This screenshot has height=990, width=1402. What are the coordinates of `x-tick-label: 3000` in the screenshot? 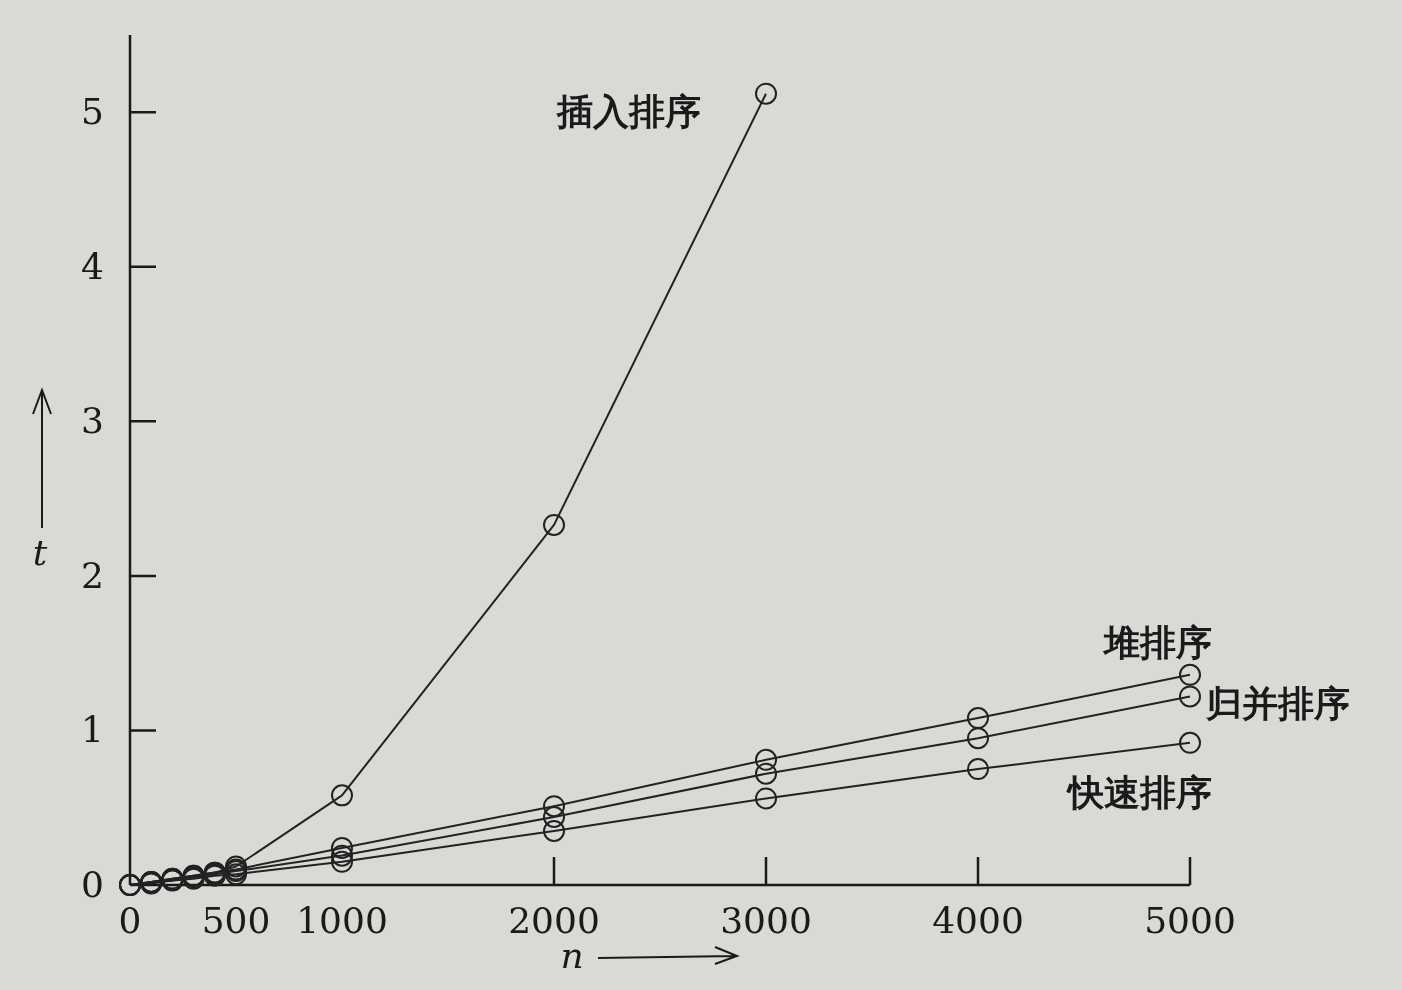 It's located at (766, 920).